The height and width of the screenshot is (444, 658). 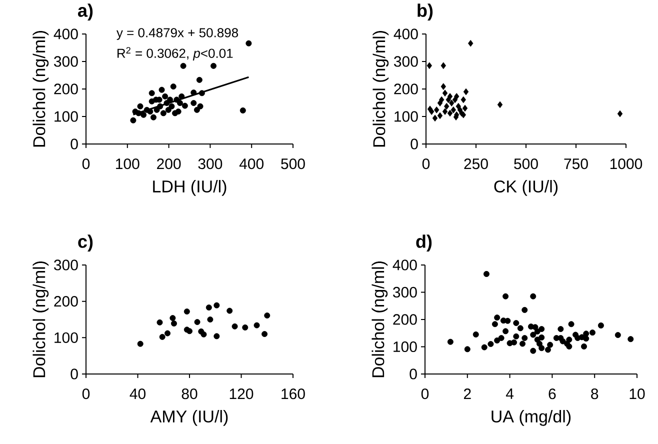 I want to click on chart-title: d), so click(x=424, y=243).